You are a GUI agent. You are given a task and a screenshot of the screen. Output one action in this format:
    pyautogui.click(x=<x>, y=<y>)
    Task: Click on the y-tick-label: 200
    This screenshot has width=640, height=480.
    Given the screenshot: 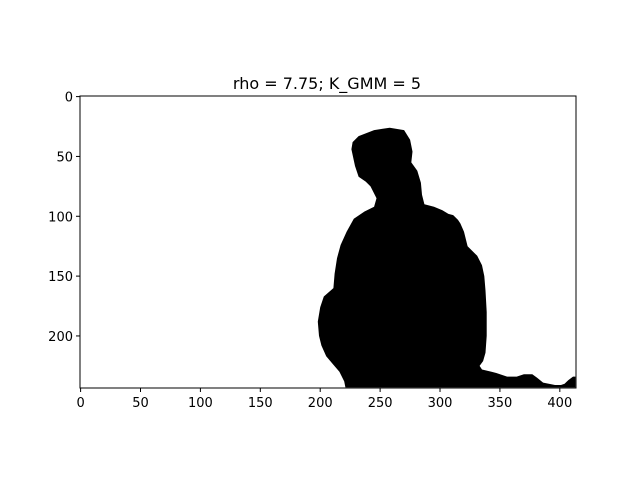 What is the action you would take?
    pyautogui.click(x=60, y=337)
    